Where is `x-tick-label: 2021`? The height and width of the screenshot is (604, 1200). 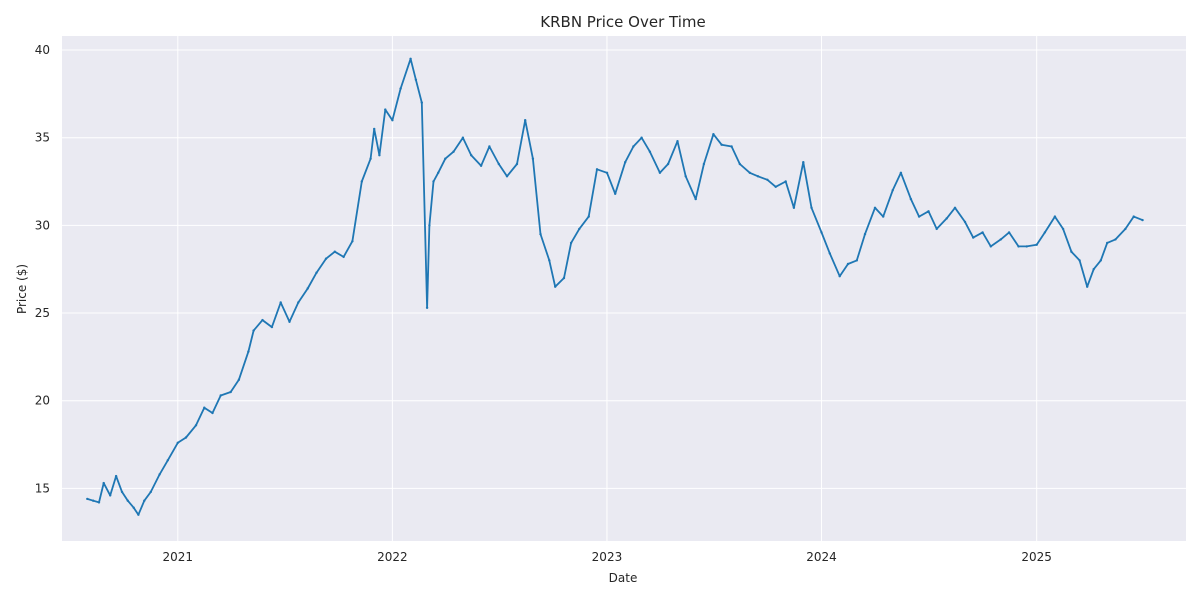
x-tick-label: 2021 is located at coordinates (178, 557).